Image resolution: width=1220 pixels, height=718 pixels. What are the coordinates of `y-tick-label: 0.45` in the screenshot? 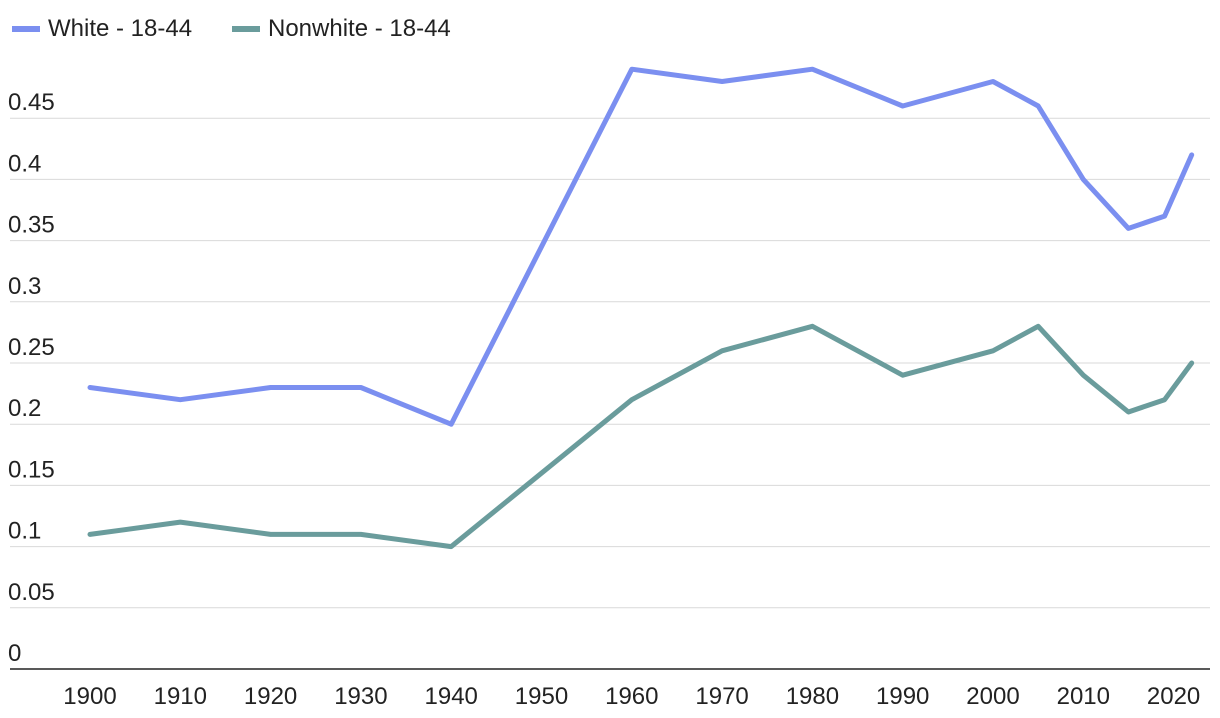 It's located at (31, 102).